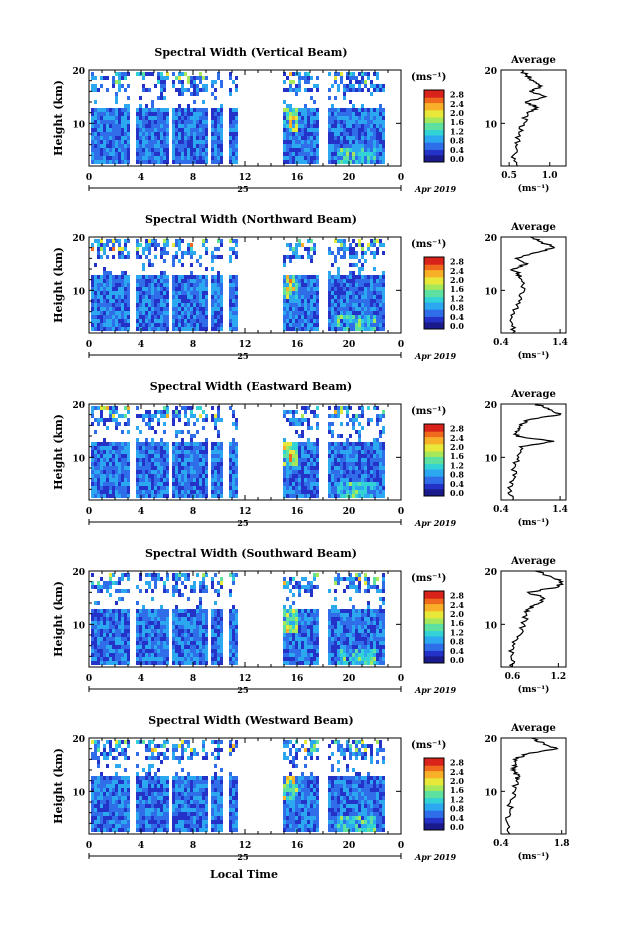 The height and width of the screenshot is (929, 620). Describe the element at coordinates (78, 459) in the screenshot. I see `y-tick-label: 10` at that location.